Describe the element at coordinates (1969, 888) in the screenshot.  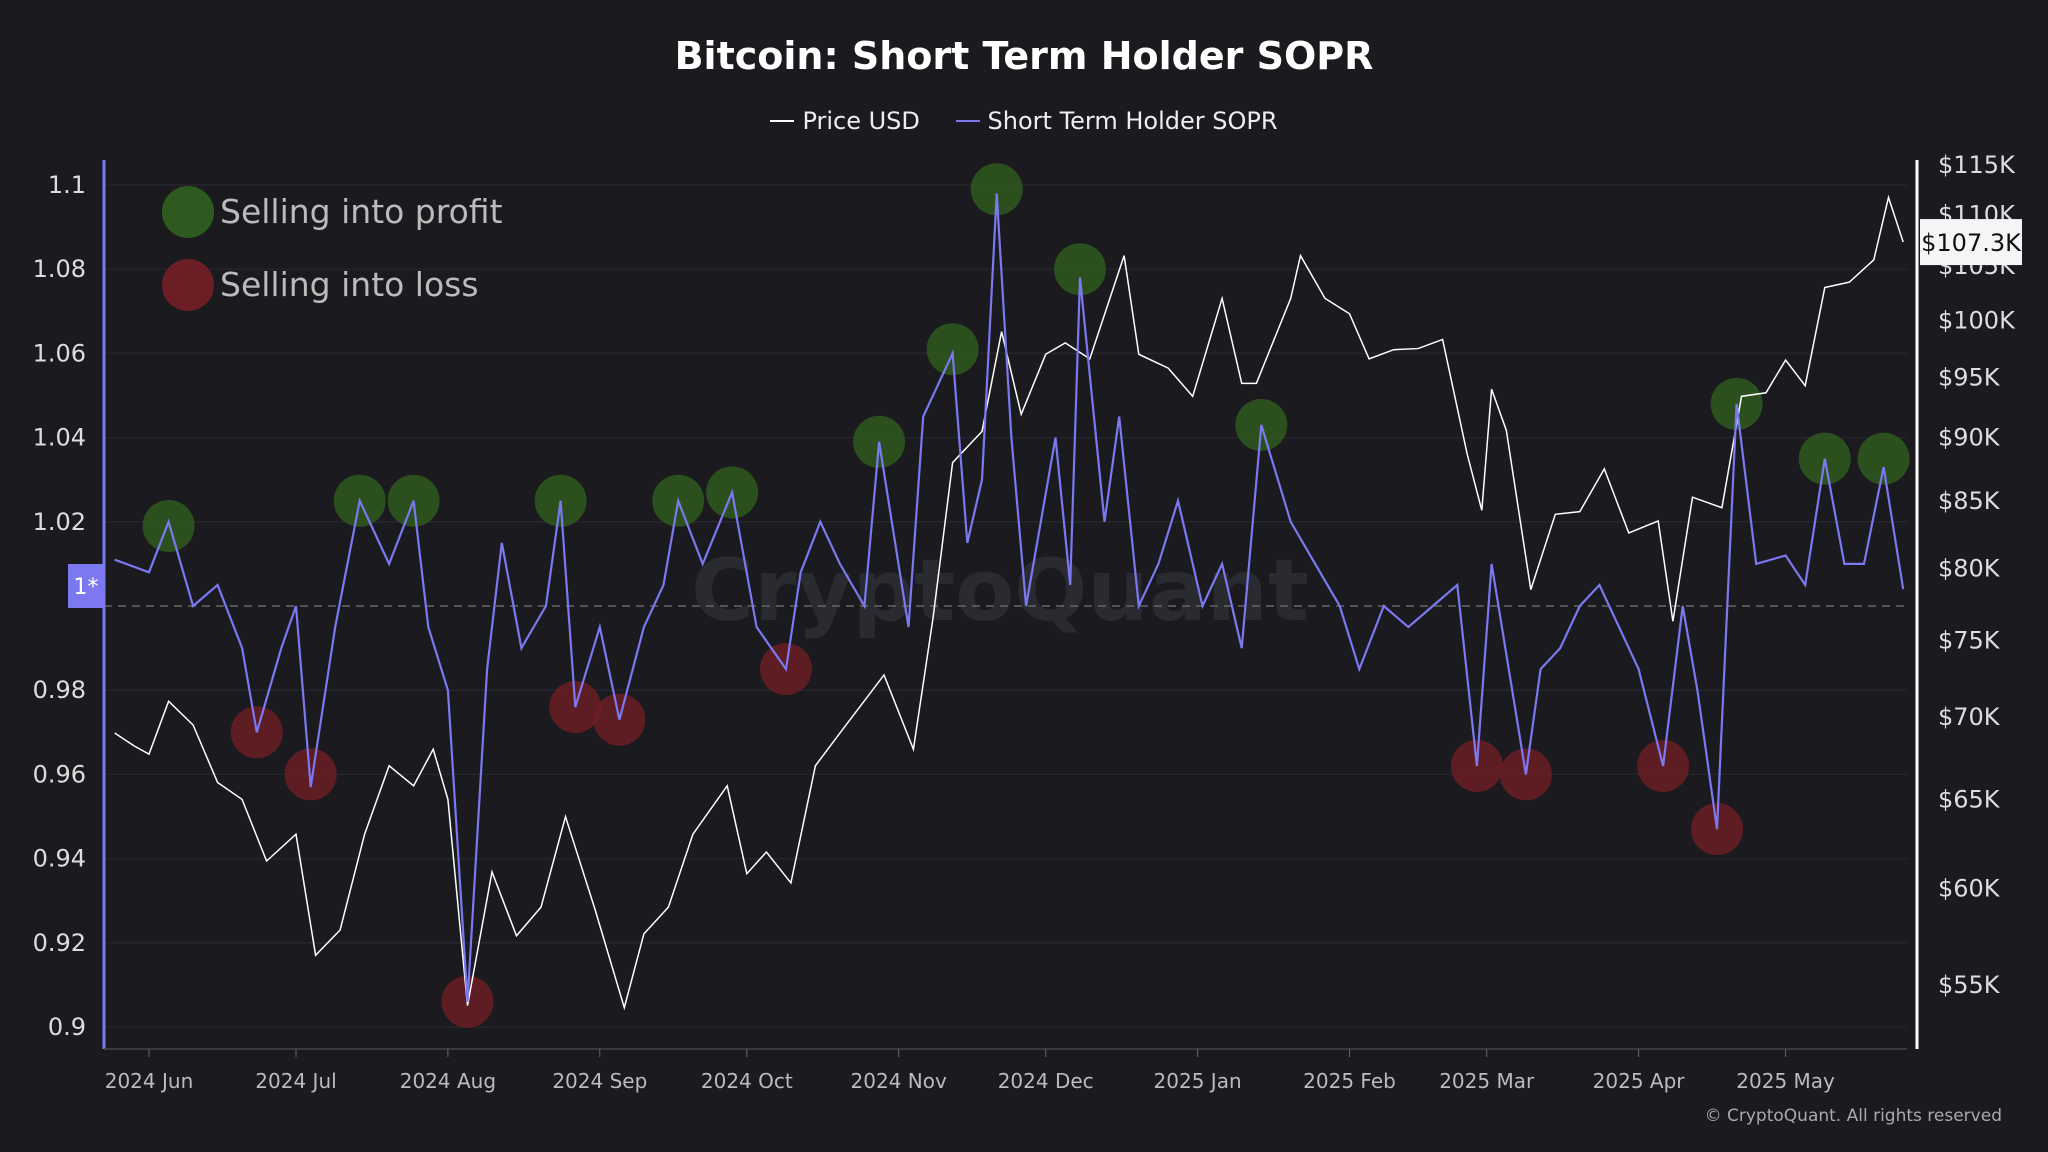
I see `y-right-tick-label: $60K` at that location.